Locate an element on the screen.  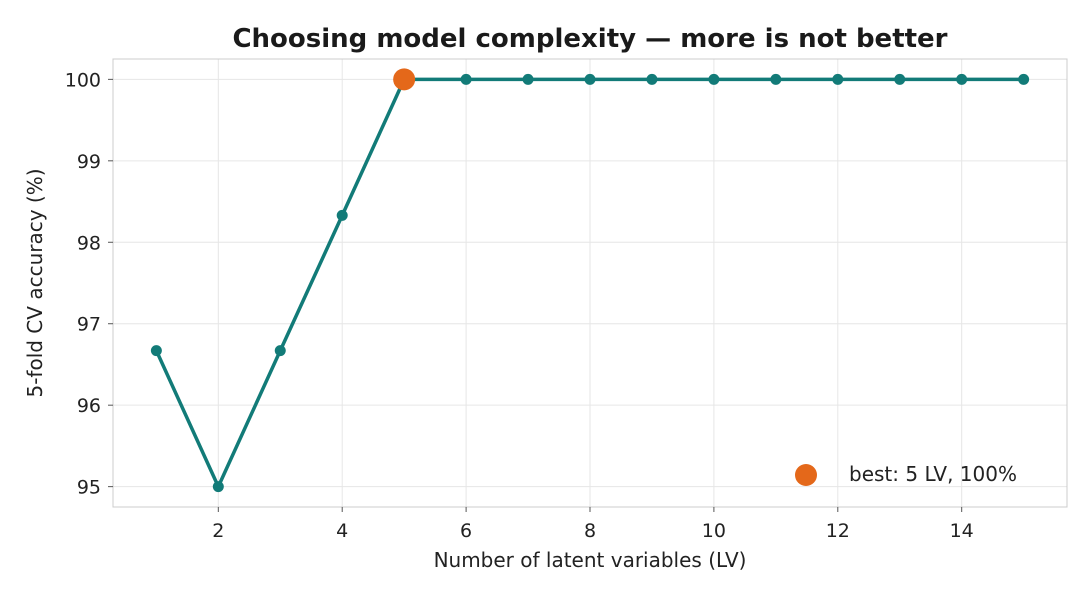
y-tick-label: 97 is located at coordinates (89, 325).